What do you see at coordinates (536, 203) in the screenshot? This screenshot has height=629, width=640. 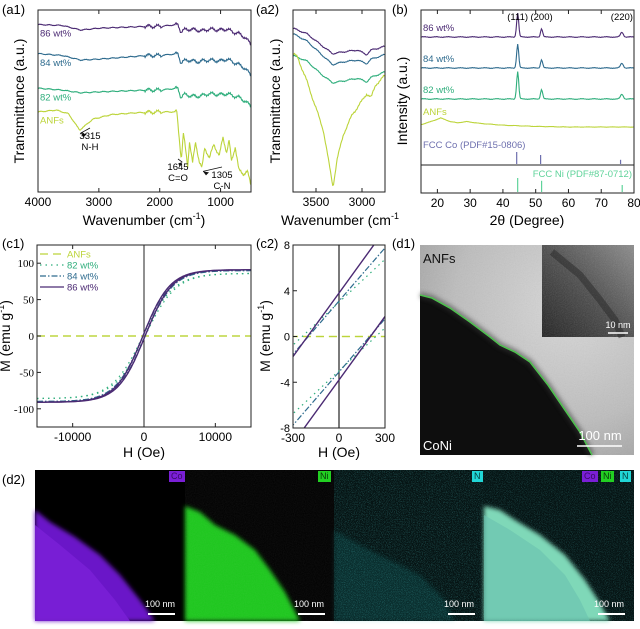 I see `x-tick-label: 50` at bounding box center [536, 203].